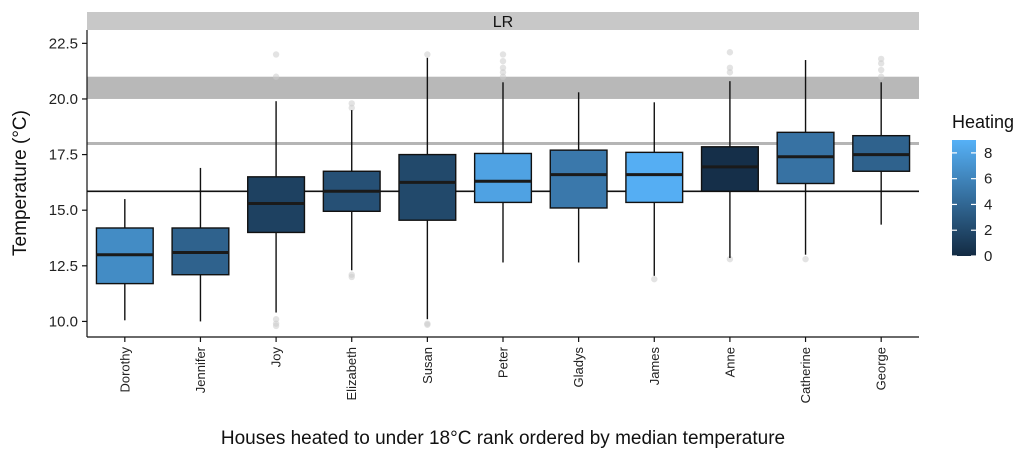 The width and height of the screenshot is (1035, 451). What do you see at coordinates (988, 153) in the screenshot?
I see `legend-tick-label: 8` at bounding box center [988, 153].